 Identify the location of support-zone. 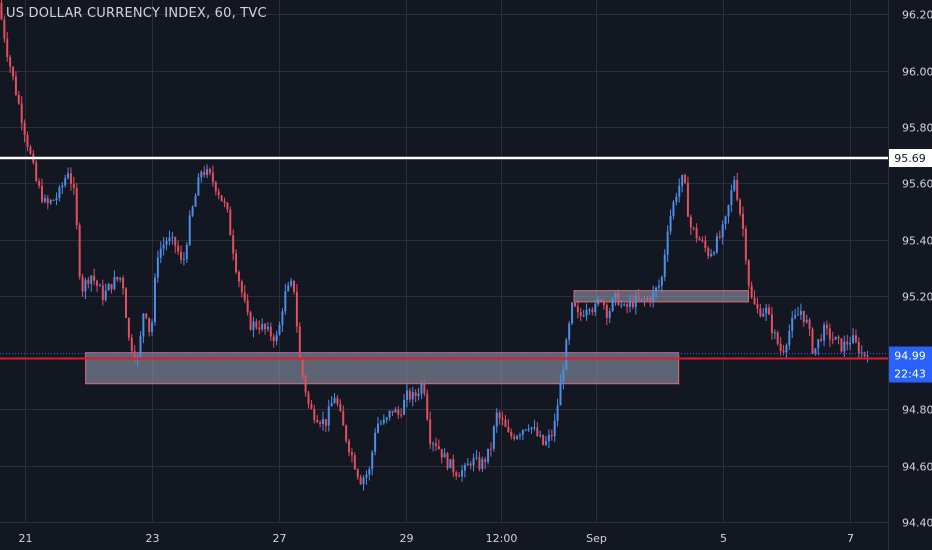
(382, 368).